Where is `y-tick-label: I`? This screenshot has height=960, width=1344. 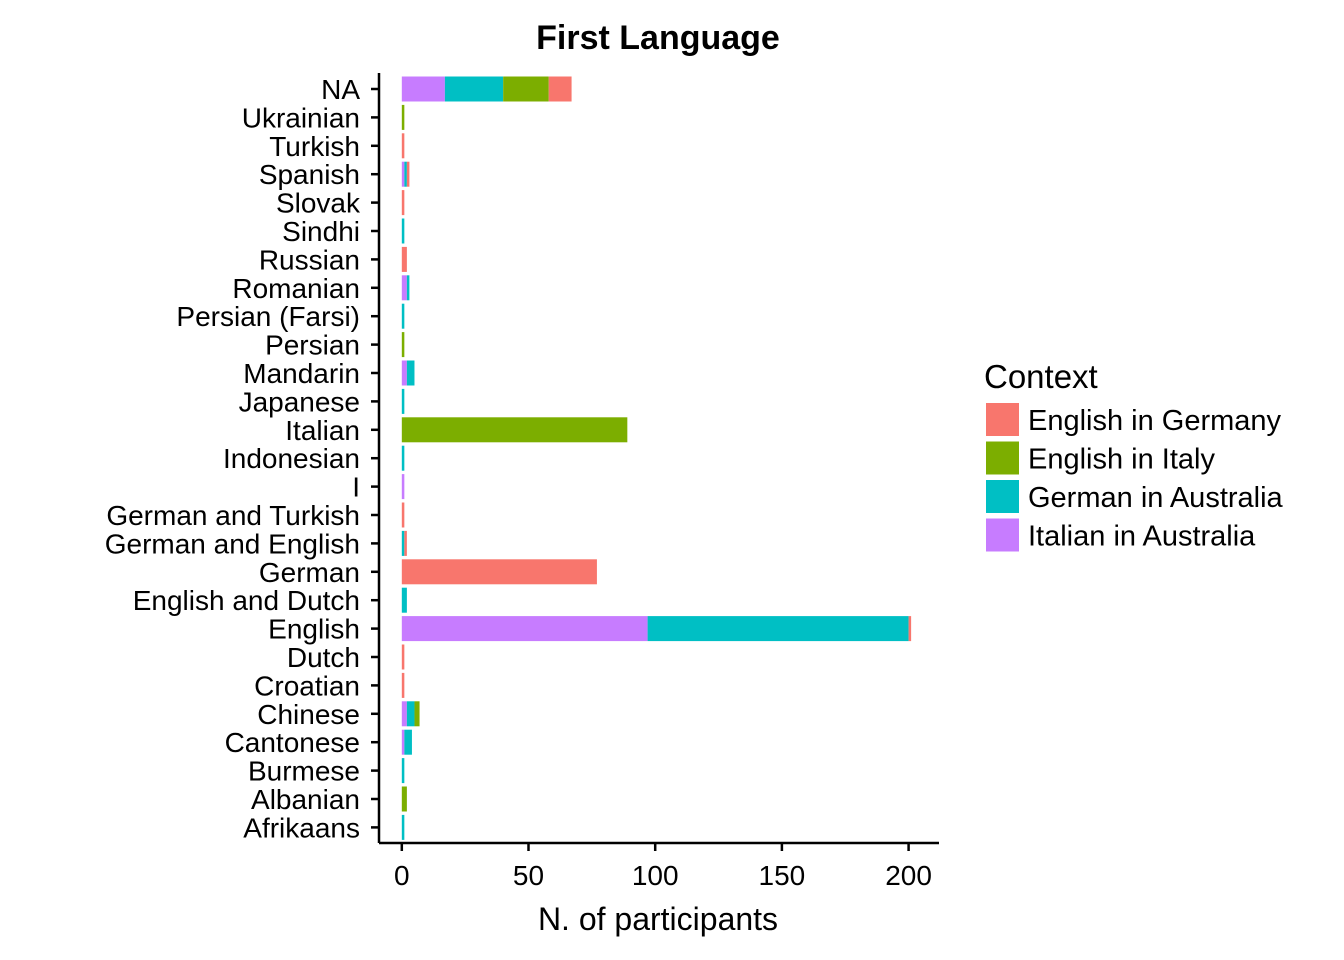
y-tick-label: I is located at coordinates (356, 487).